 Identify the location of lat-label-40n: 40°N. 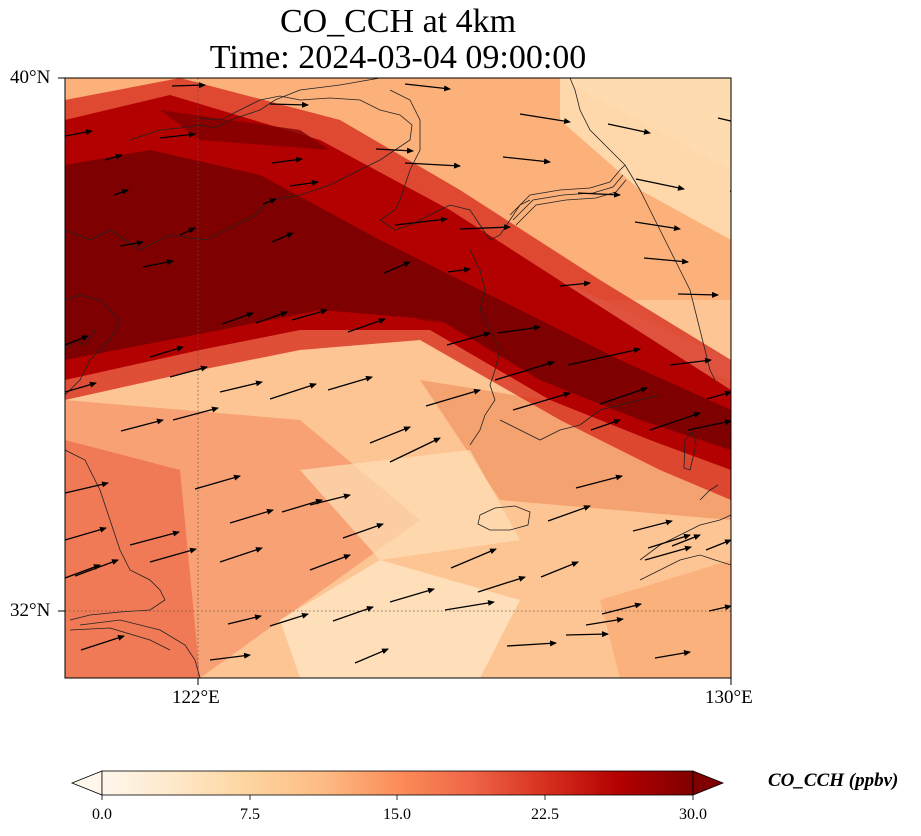
(30, 77).